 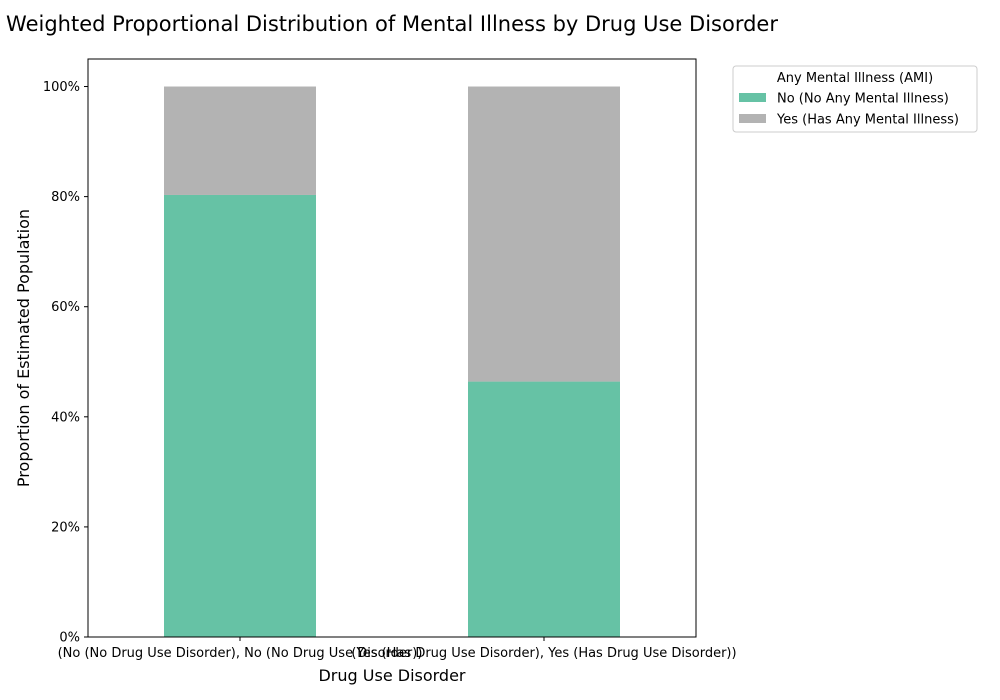 I want to click on x-axis-title: Drug Use Disorder, so click(x=391, y=675).